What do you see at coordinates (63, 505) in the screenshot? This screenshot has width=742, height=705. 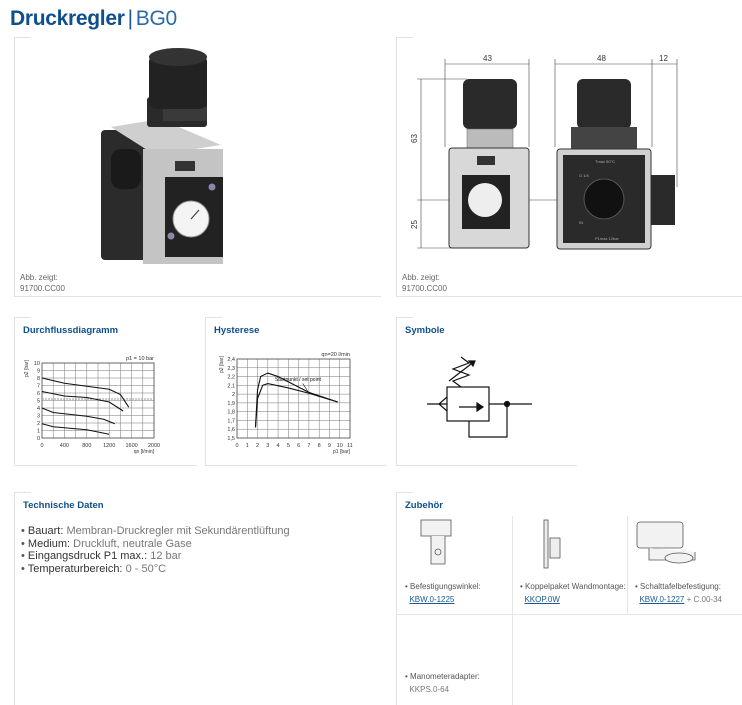 I see `tech-data-title: Technische Daten` at bounding box center [63, 505].